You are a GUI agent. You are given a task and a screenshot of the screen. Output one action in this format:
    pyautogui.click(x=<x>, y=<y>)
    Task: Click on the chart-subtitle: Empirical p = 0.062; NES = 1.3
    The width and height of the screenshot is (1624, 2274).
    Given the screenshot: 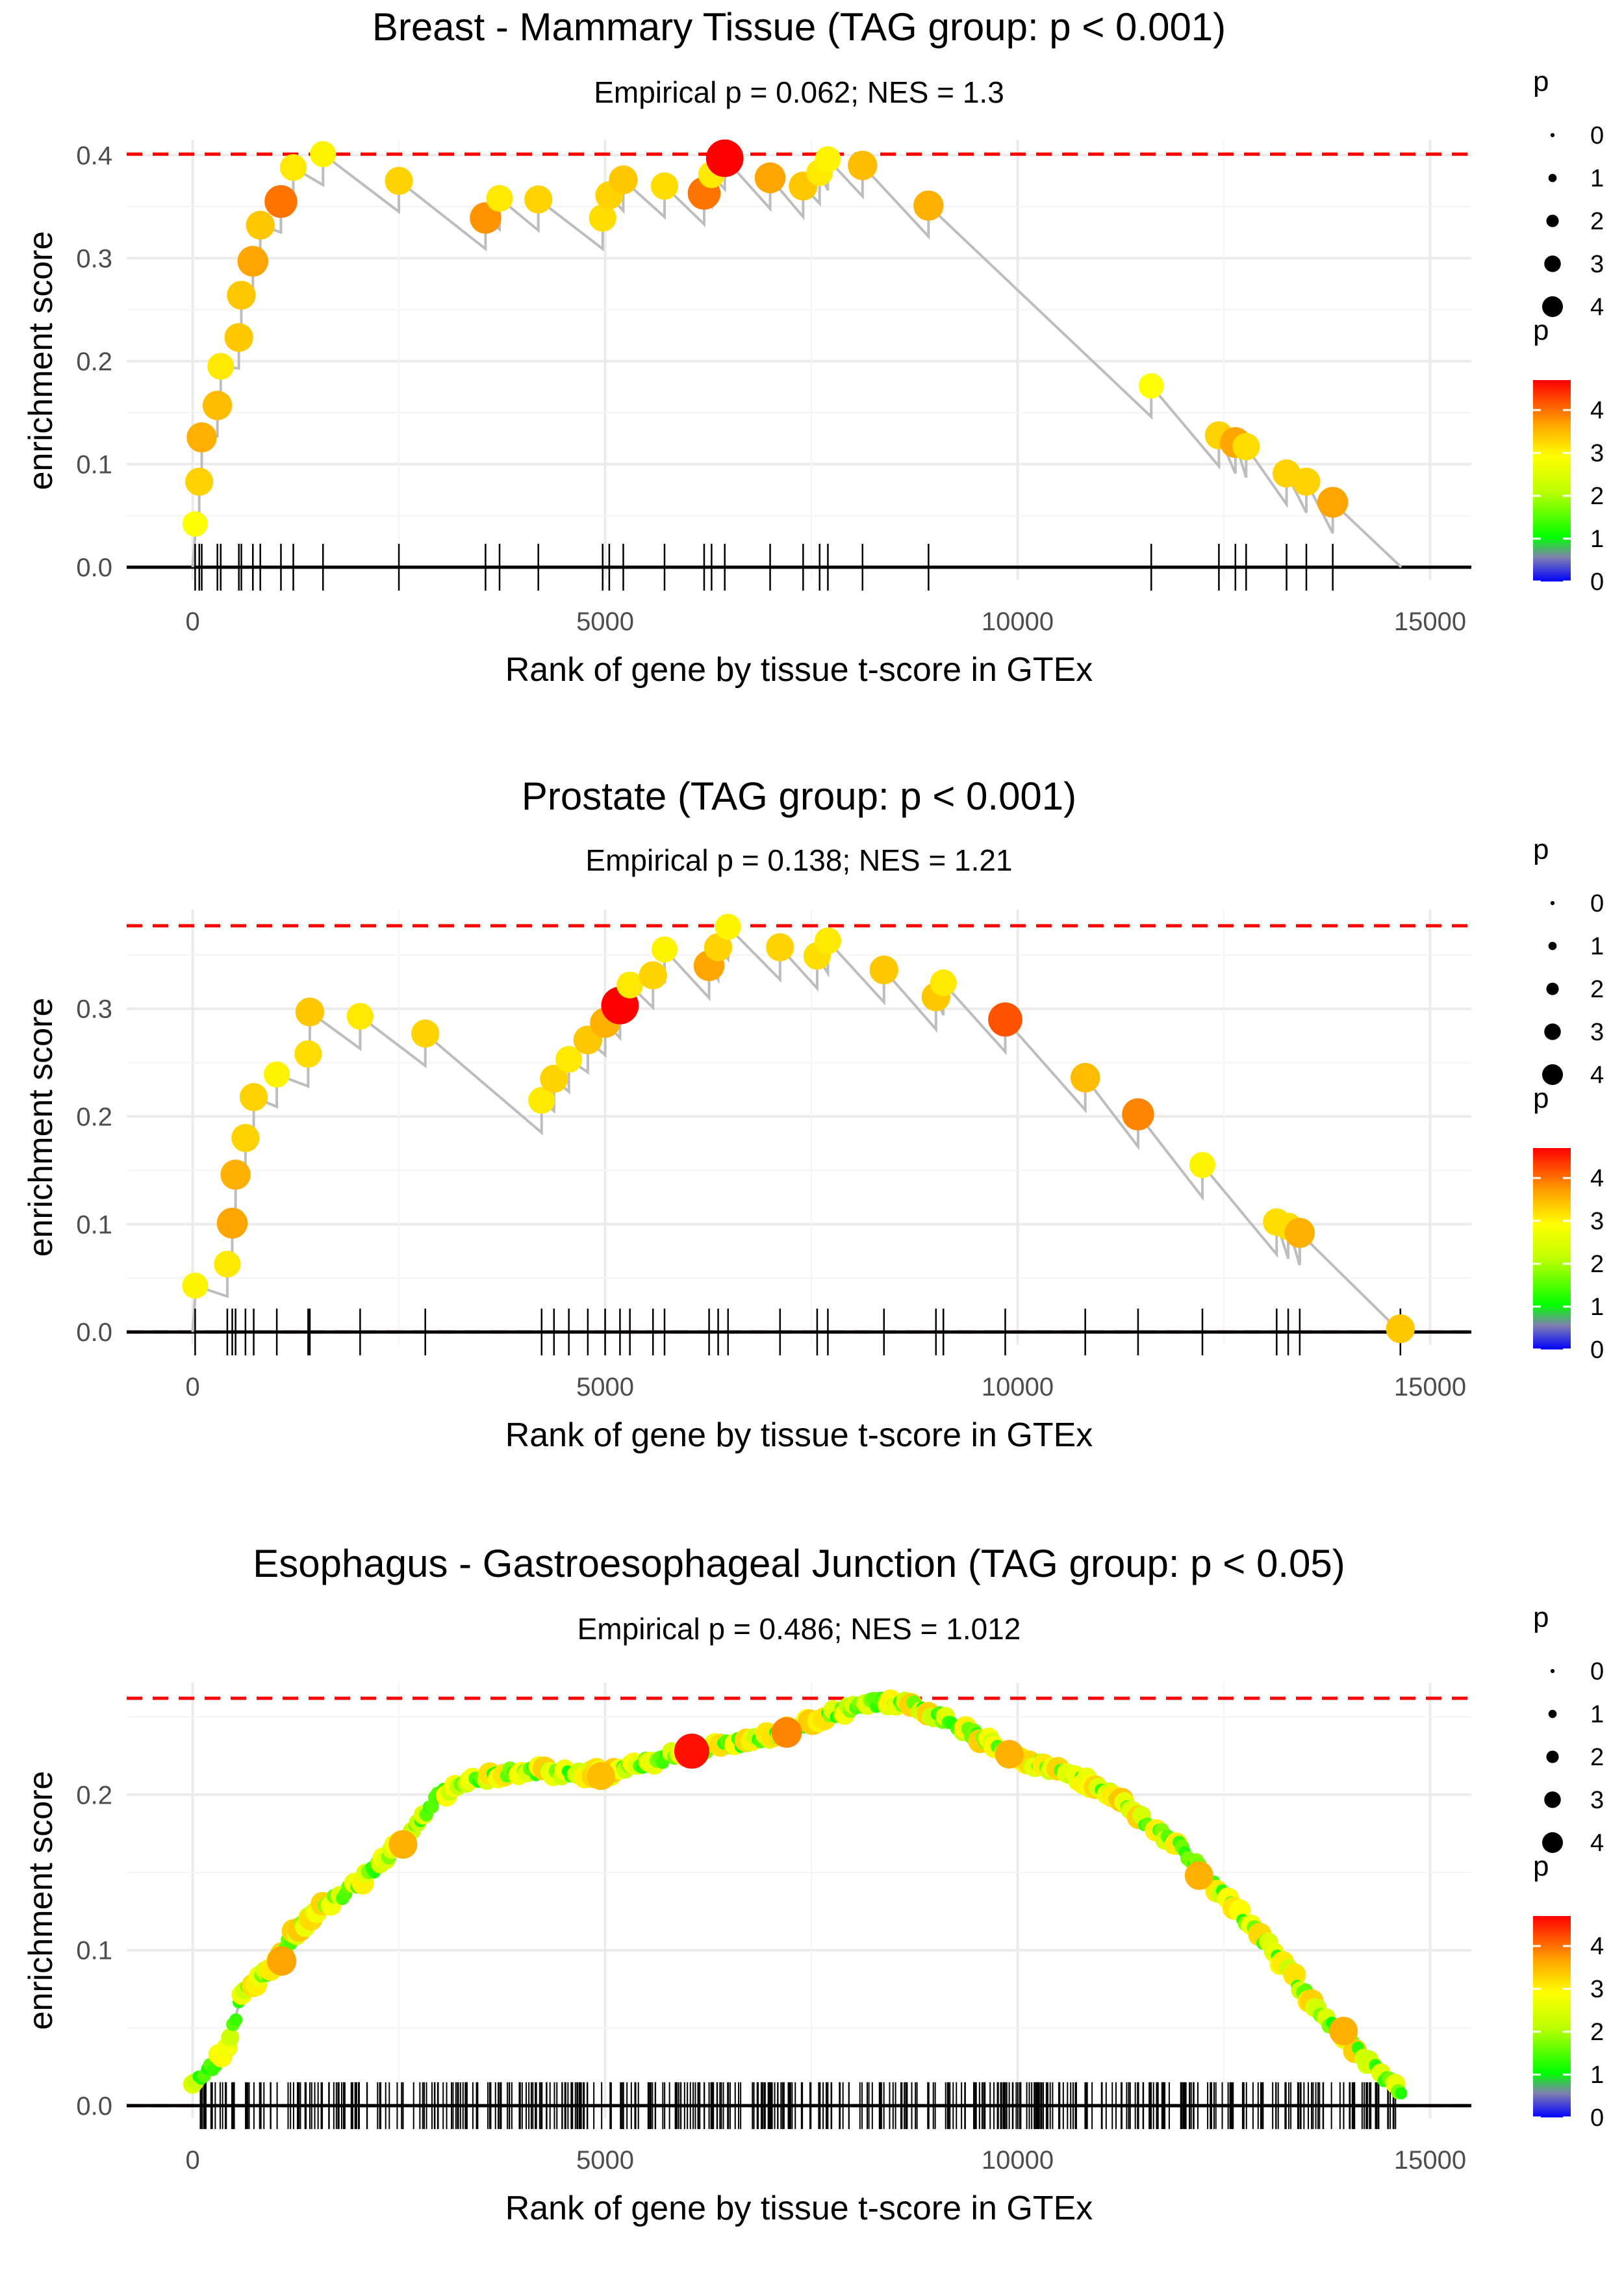 What is the action you would take?
    pyautogui.click(x=799, y=92)
    